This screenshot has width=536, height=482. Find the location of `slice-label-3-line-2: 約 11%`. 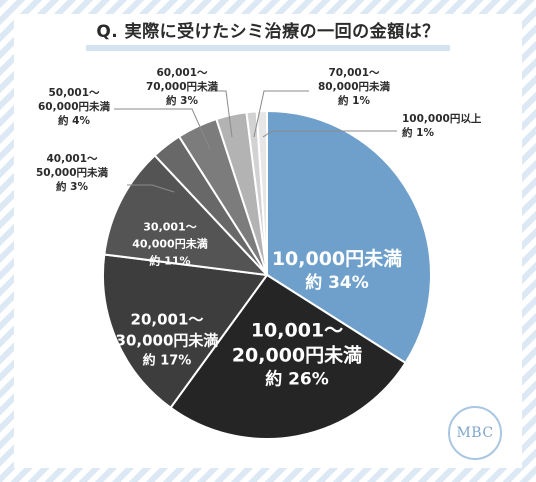

slice-label-3-line-2: 約 11% is located at coordinates (169, 261).